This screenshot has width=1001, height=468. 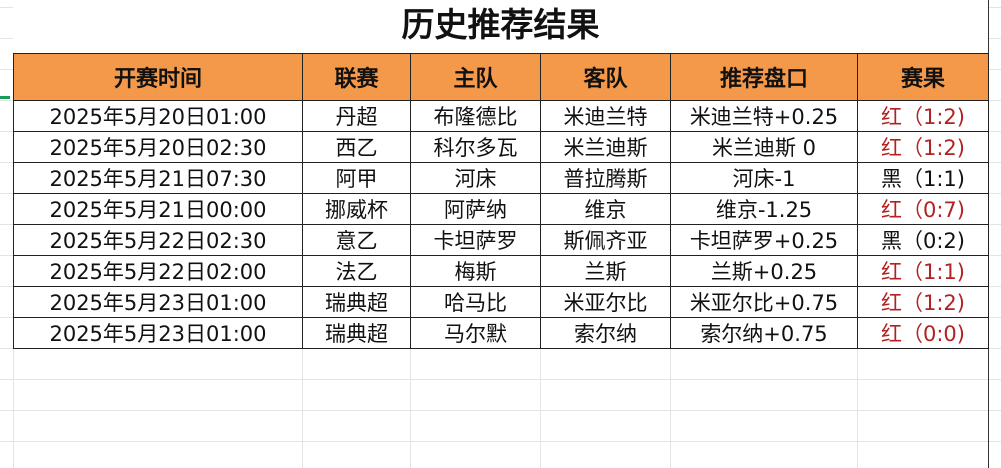 What do you see at coordinates (475, 271) in the screenshot?
I see `cell-home: 梅斯` at bounding box center [475, 271].